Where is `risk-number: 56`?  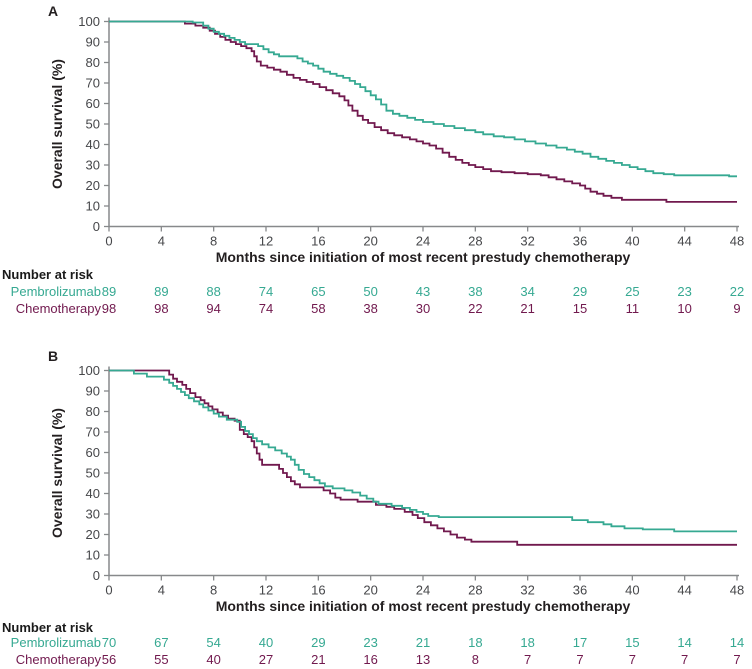
risk-number: 56 is located at coordinates (109, 659).